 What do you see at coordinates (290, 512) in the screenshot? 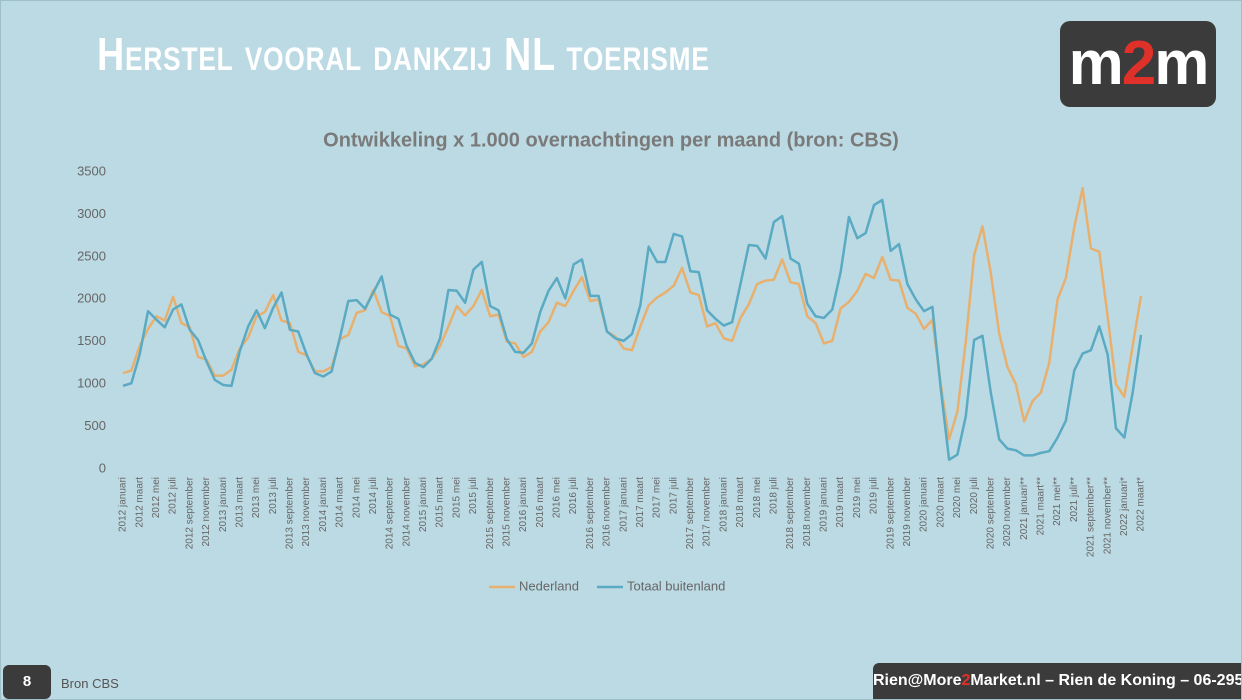
I see `x-tick-label: 2013 september` at bounding box center [290, 512].